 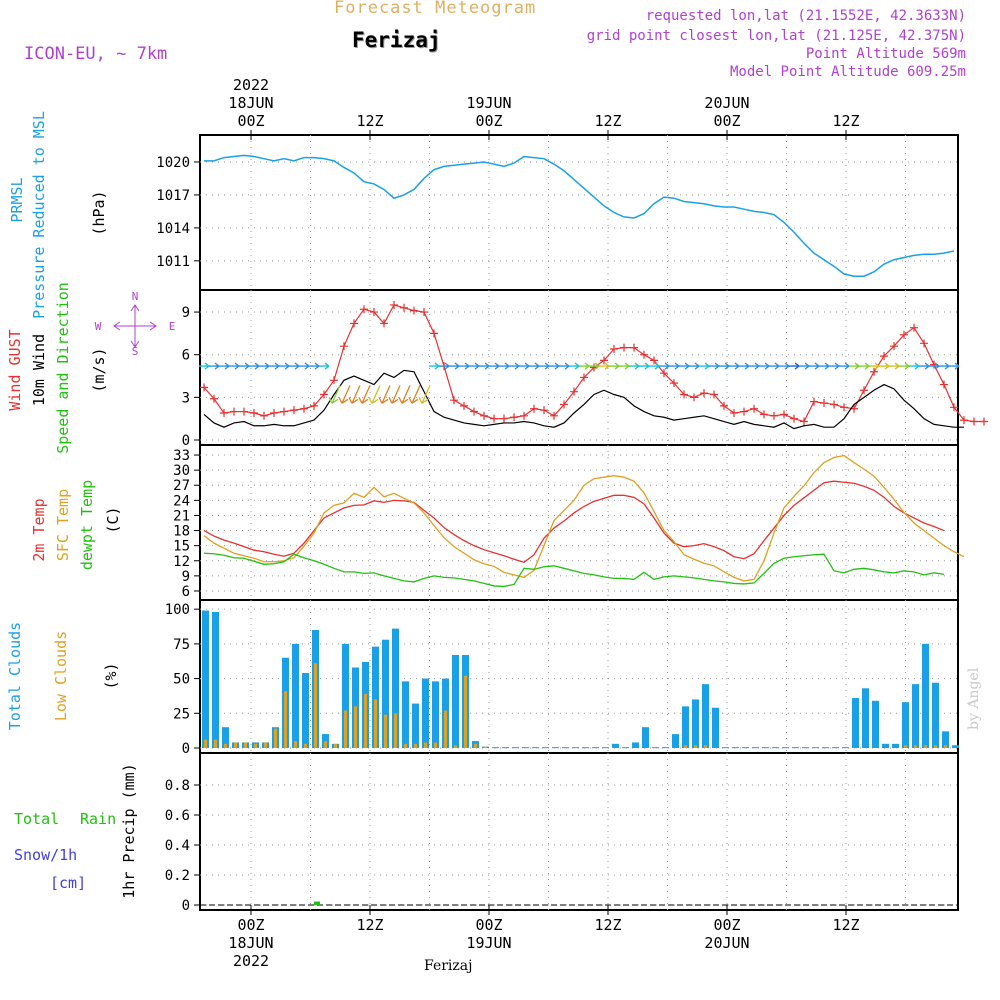 What do you see at coordinates (435, 9) in the screenshot?
I see `chart-subtitle: Forecast Meteogram` at bounding box center [435, 9].